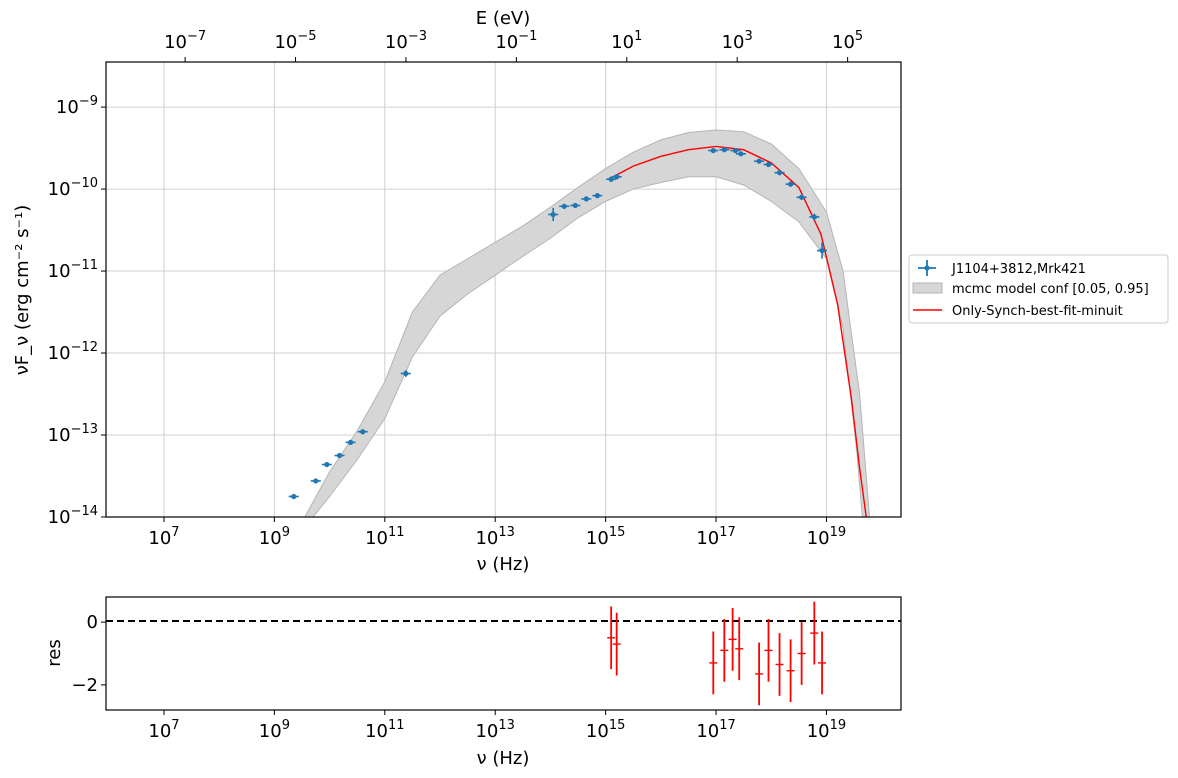  I want to click on top-energy-ticks: 10⁻⁷ 10⁻⁵ 10⁻³ 10⁻¹ 10¹ 10³ 10⁵, so click(513, 45).